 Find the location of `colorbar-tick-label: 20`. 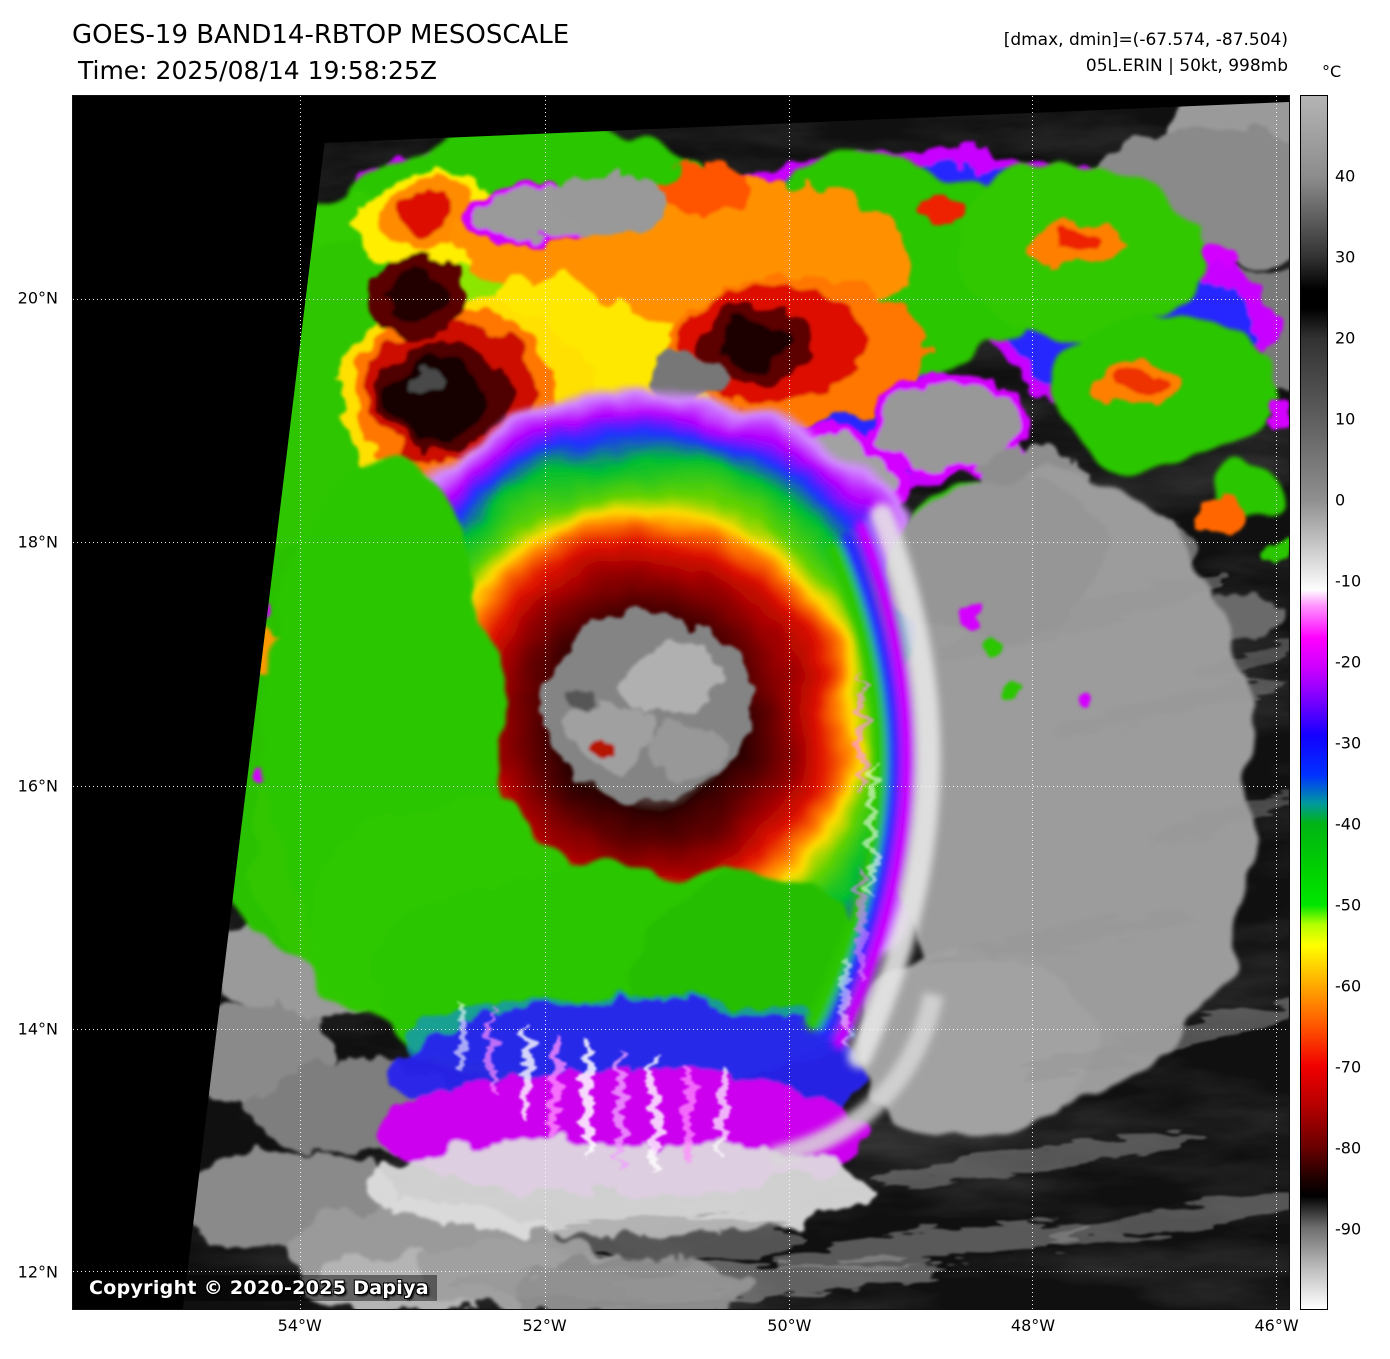

colorbar-tick-label: 20 is located at coordinates (1345, 338).